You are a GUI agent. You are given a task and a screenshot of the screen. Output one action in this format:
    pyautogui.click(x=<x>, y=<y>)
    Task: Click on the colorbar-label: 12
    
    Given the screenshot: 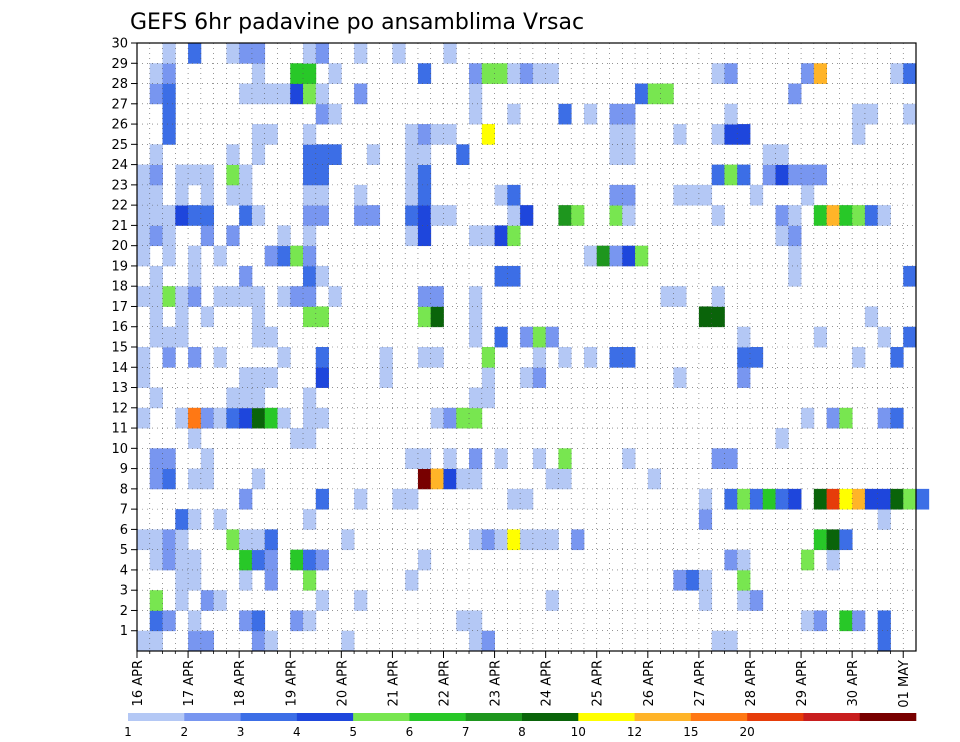 What is the action you would take?
    pyautogui.click(x=634, y=732)
    